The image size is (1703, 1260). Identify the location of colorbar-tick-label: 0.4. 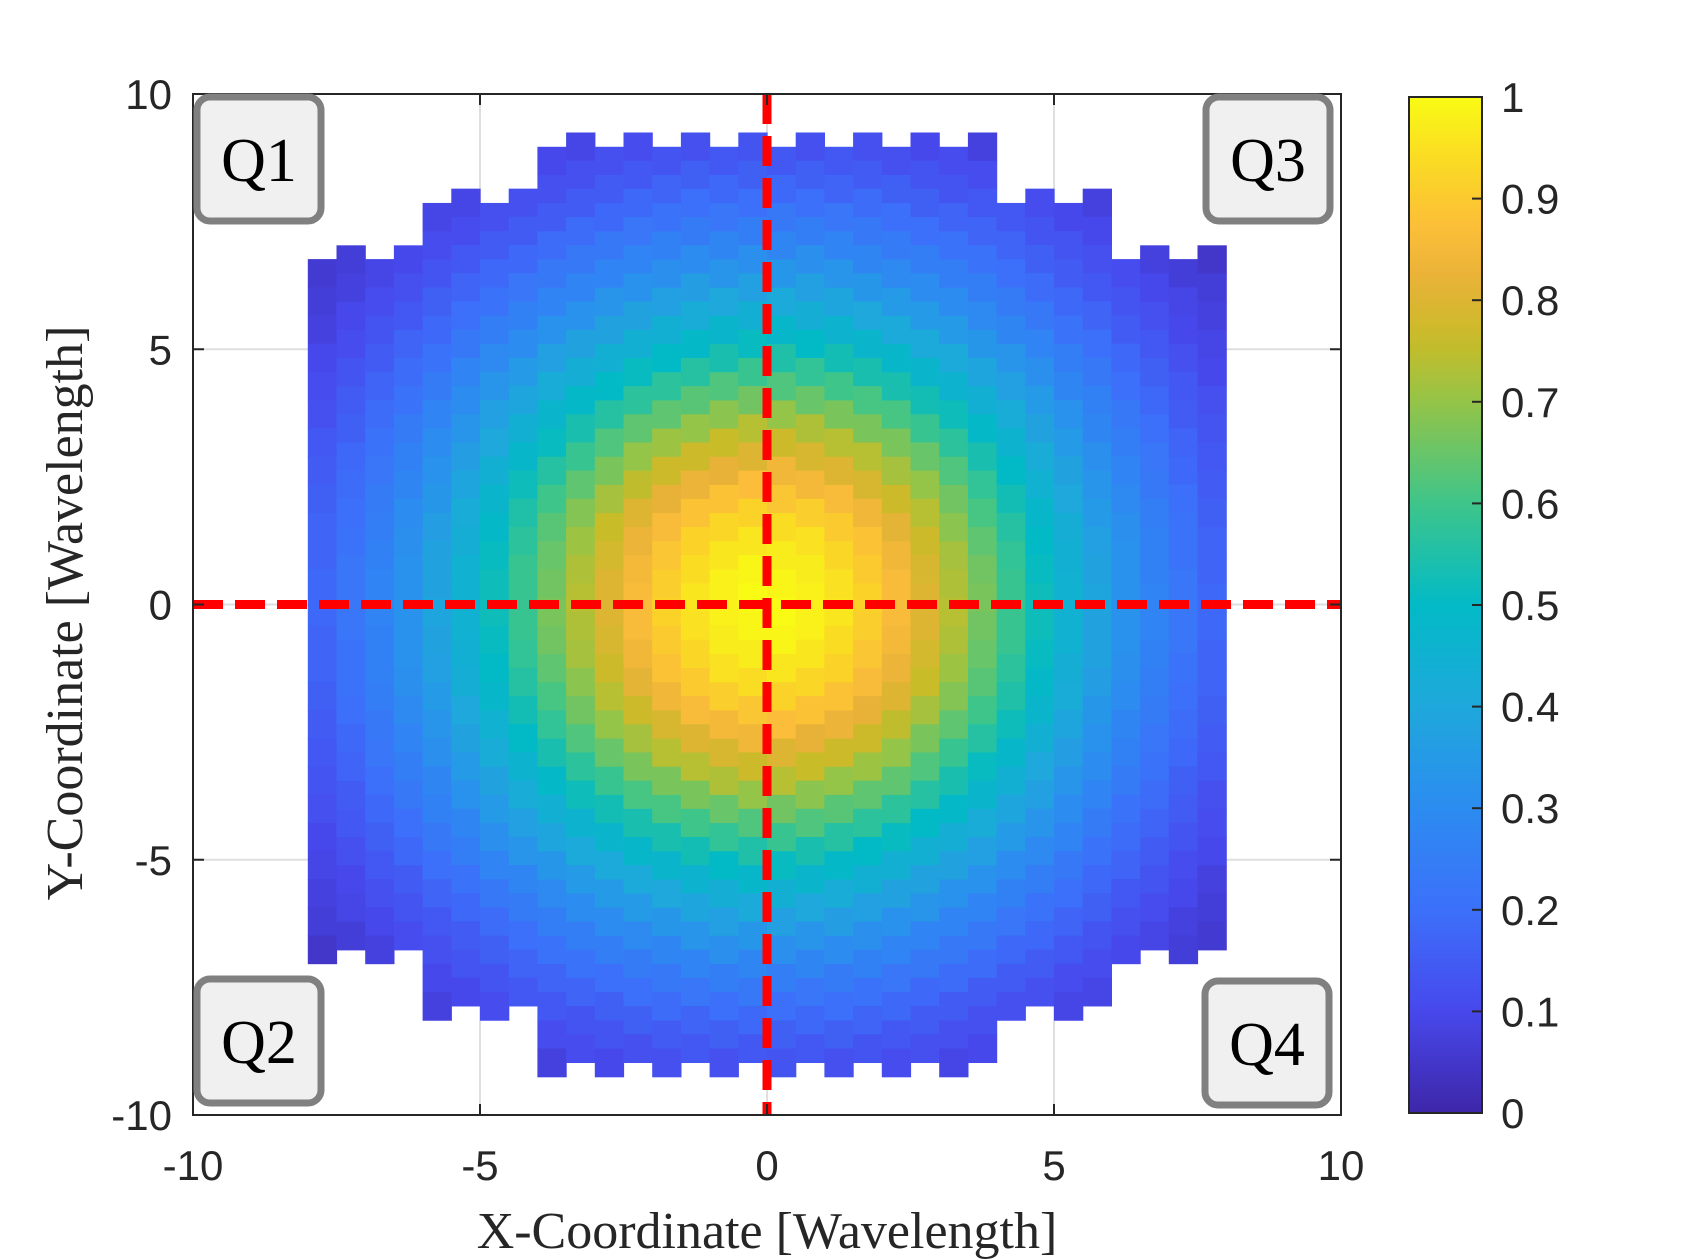
(1530, 707).